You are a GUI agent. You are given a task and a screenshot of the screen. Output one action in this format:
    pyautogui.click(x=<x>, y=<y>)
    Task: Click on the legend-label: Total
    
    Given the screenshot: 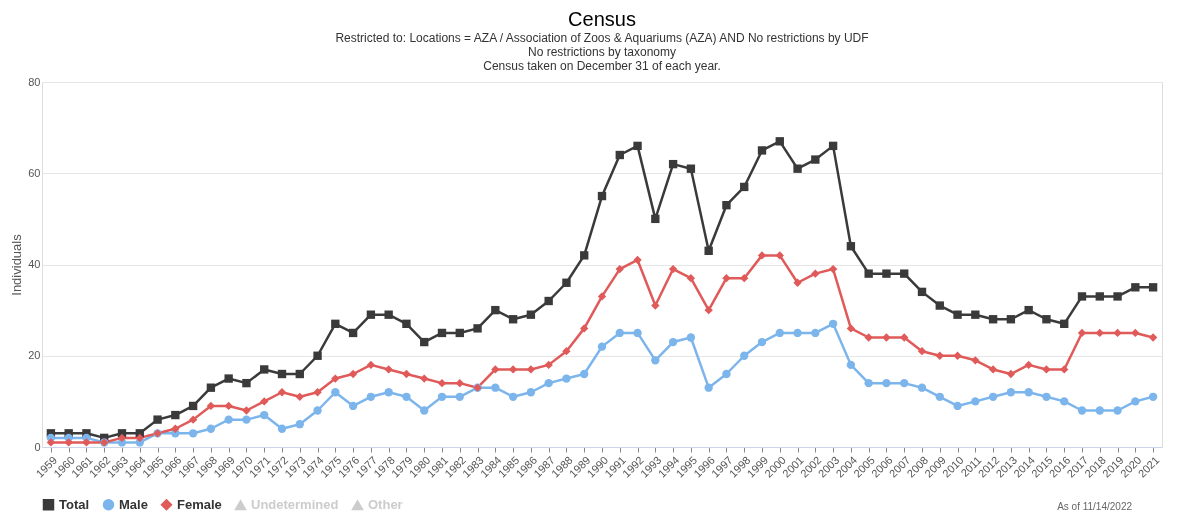 What is the action you would take?
    pyautogui.click(x=74, y=504)
    